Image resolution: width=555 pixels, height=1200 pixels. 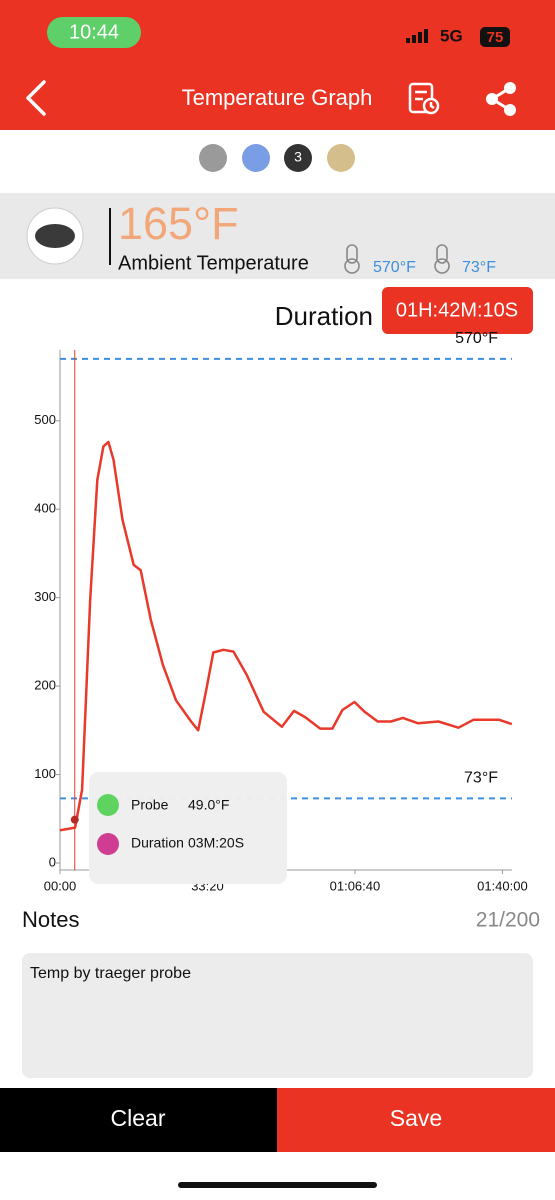 I want to click on notes-count: 21/200, so click(x=508, y=920).